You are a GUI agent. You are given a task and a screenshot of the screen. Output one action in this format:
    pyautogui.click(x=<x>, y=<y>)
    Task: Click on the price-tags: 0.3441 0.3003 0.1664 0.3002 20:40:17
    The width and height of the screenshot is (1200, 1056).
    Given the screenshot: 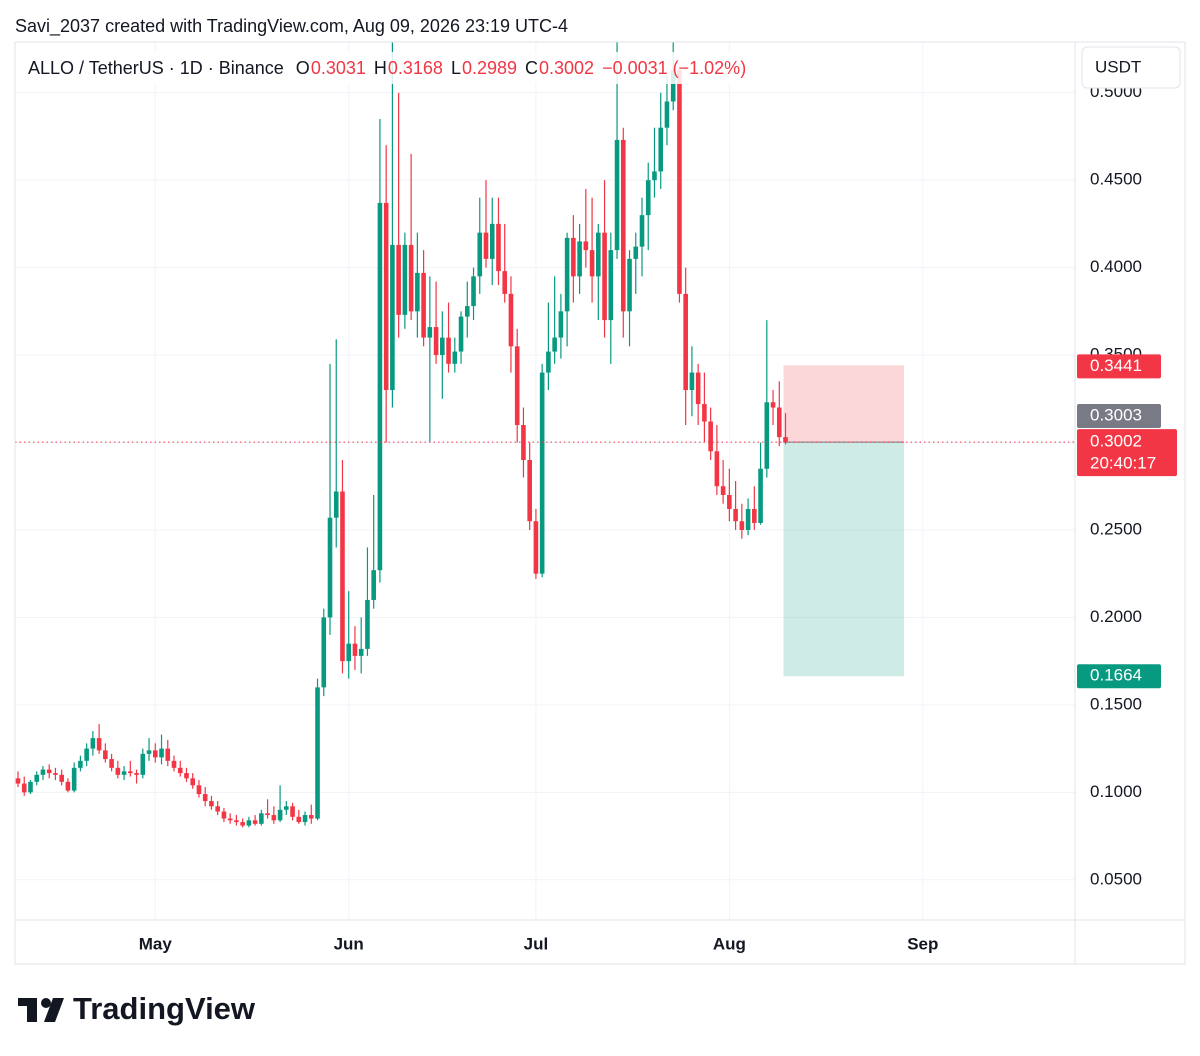 What is the action you would take?
    pyautogui.click(x=1127, y=521)
    